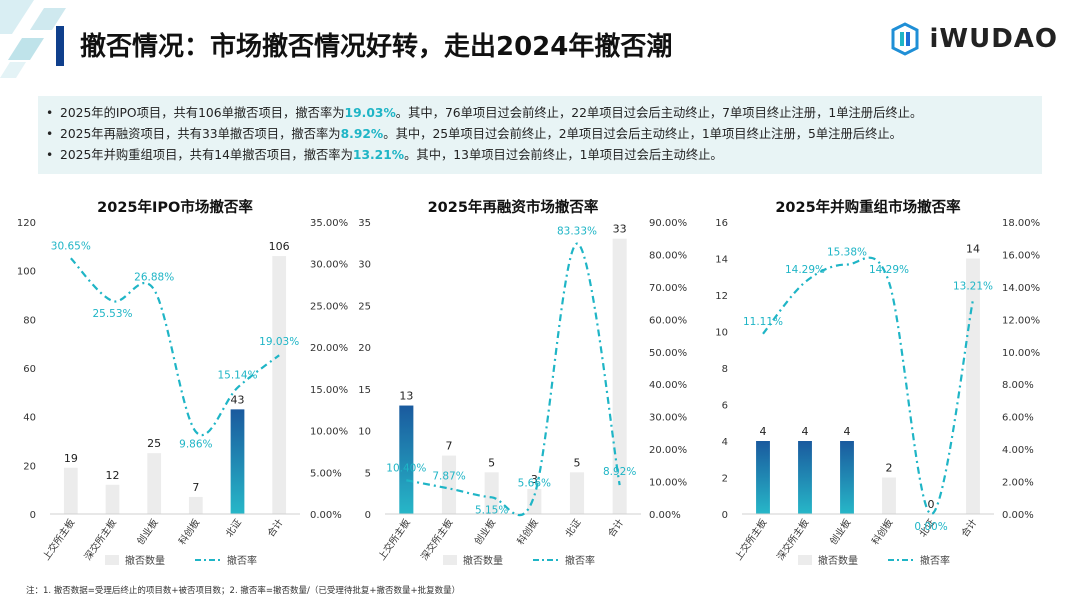 The height and width of the screenshot is (608, 1080). What do you see at coordinates (1018, 450) in the screenshot?
I see `y-right-tick-label: 4.00%` at bounding box center [1018, 450].